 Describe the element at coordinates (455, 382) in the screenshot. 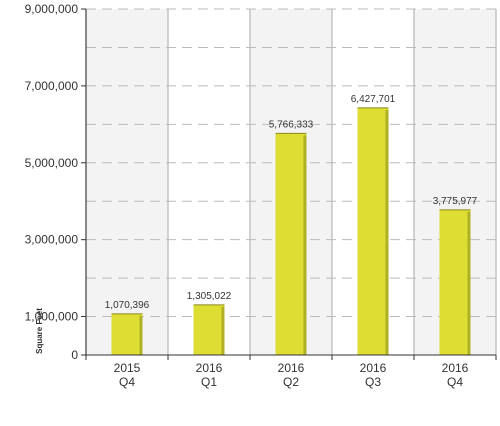

I see `x-tick-label-quarter-4: Q4` at that location.